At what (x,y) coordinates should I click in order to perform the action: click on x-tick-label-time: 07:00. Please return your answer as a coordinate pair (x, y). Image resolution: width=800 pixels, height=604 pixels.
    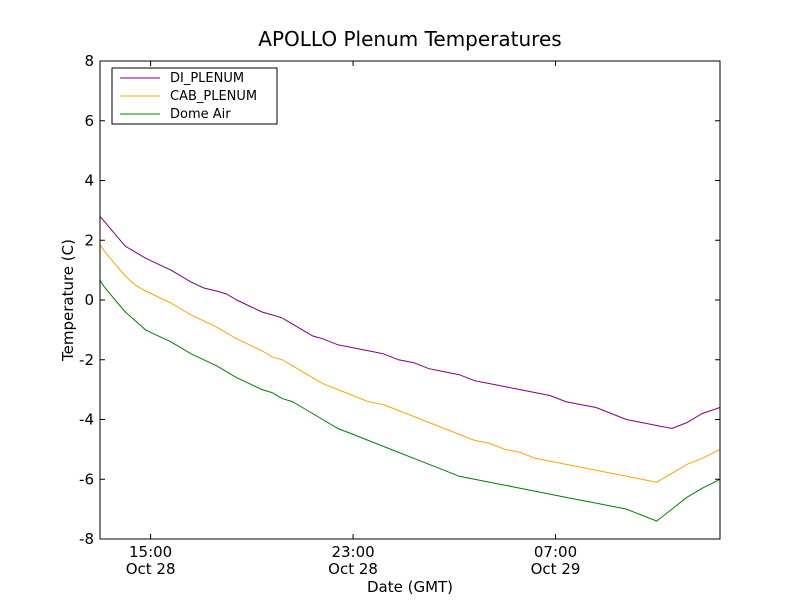
    Looking at the image, I should click on (555, 552).